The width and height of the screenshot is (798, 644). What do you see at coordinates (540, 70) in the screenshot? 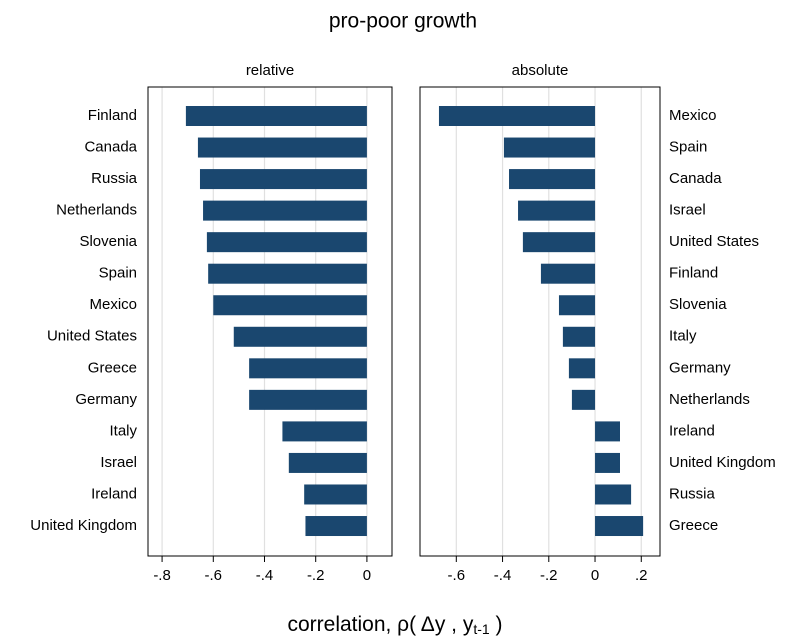
I see `panel-title: absolute` at bounding box center [540, 70].